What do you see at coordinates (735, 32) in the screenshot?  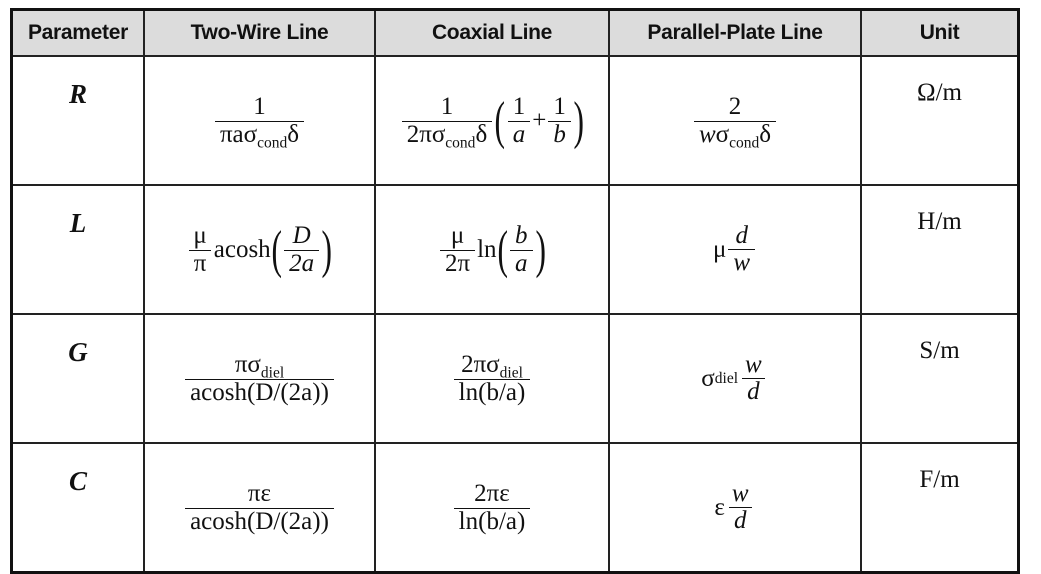 I see `header-parallel-plate-line: Parallel-Plate Line` at bounding box center [735, 32].